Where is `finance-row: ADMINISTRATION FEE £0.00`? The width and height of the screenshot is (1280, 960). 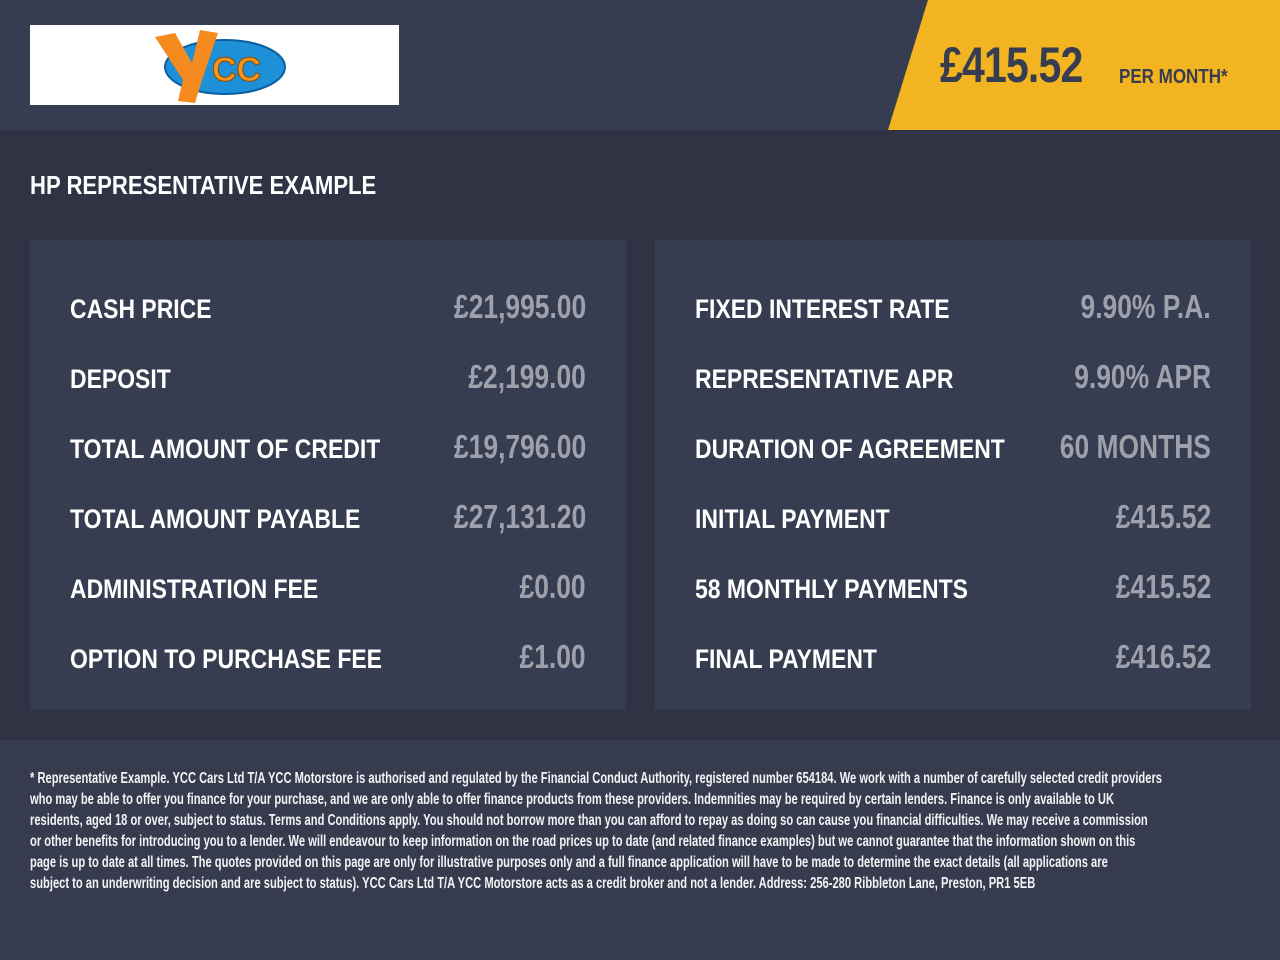 finance-row: ADMINISTRATION FEE £0.00 is located at coordinates (328, 588).